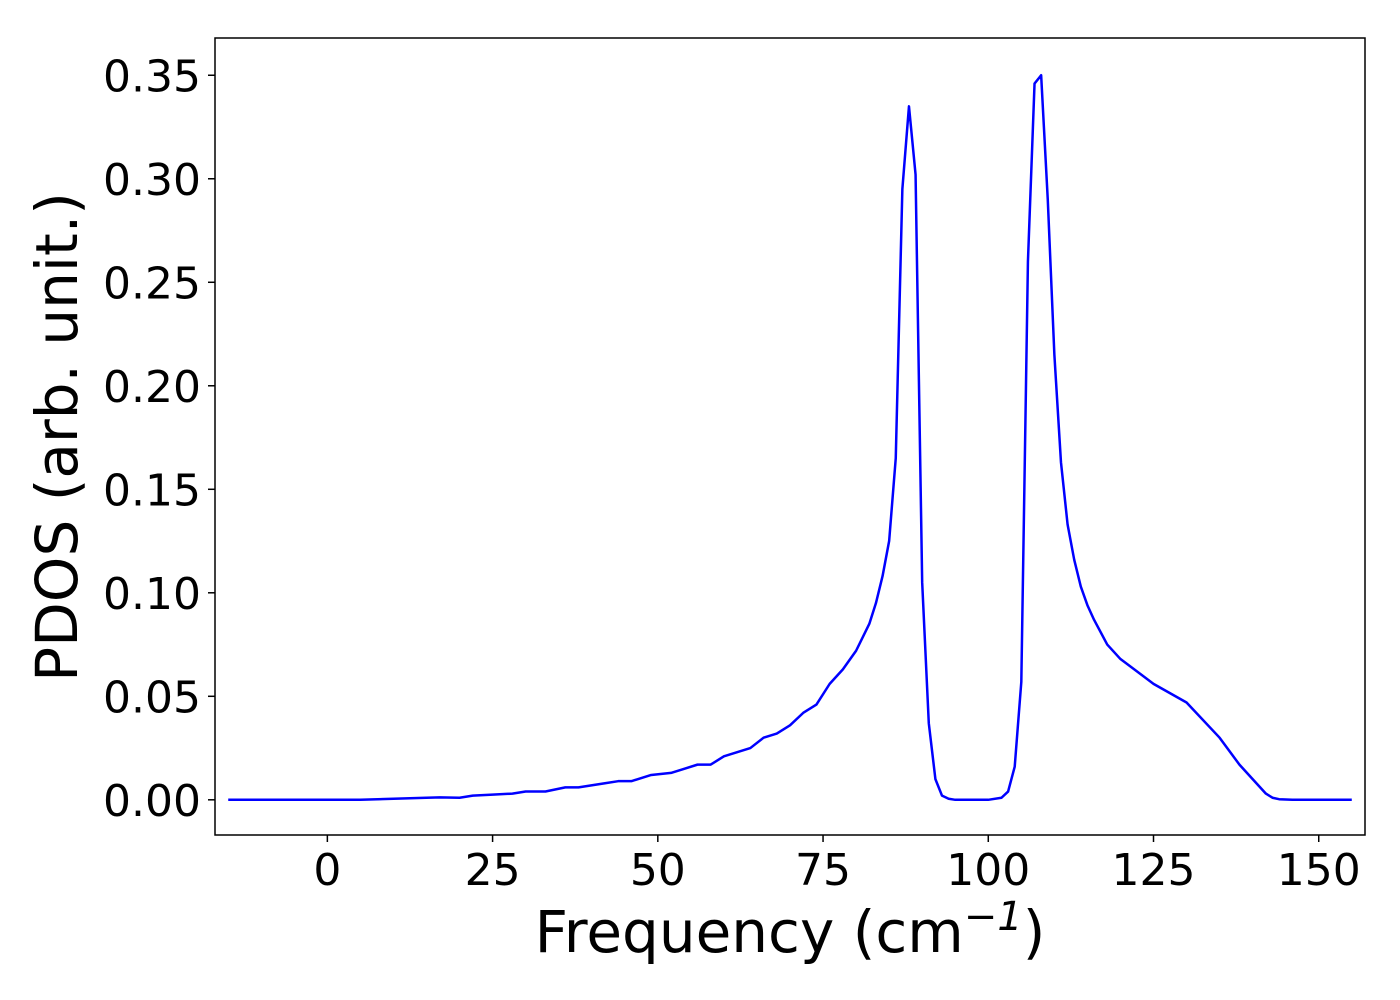 This screenshot has height=1000, width=1400. I want to click on x-tick-label: 0, so click(327, 870).